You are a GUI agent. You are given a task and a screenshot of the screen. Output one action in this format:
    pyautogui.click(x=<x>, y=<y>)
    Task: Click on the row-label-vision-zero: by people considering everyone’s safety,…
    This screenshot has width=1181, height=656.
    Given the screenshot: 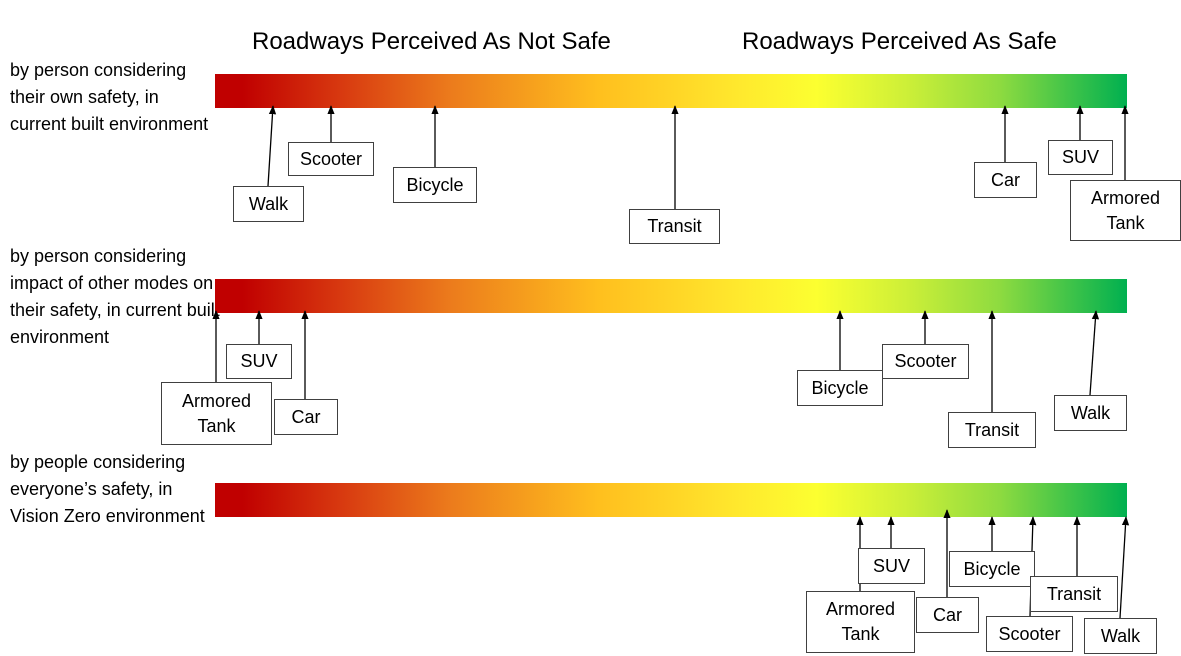 What is the action you would take?
    pyautogui.click(x=107, y=489)
    